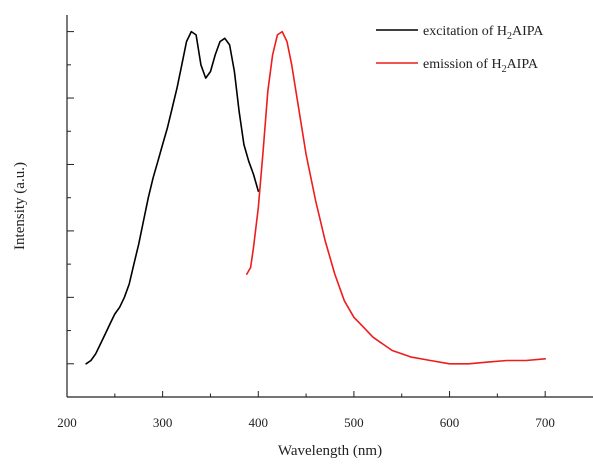  What do you see at coordinates (460, 49) in the screenshot?
I see `legend: excitation of H2AIPA emission of H2AIPA` at bounding box center [460, 49].